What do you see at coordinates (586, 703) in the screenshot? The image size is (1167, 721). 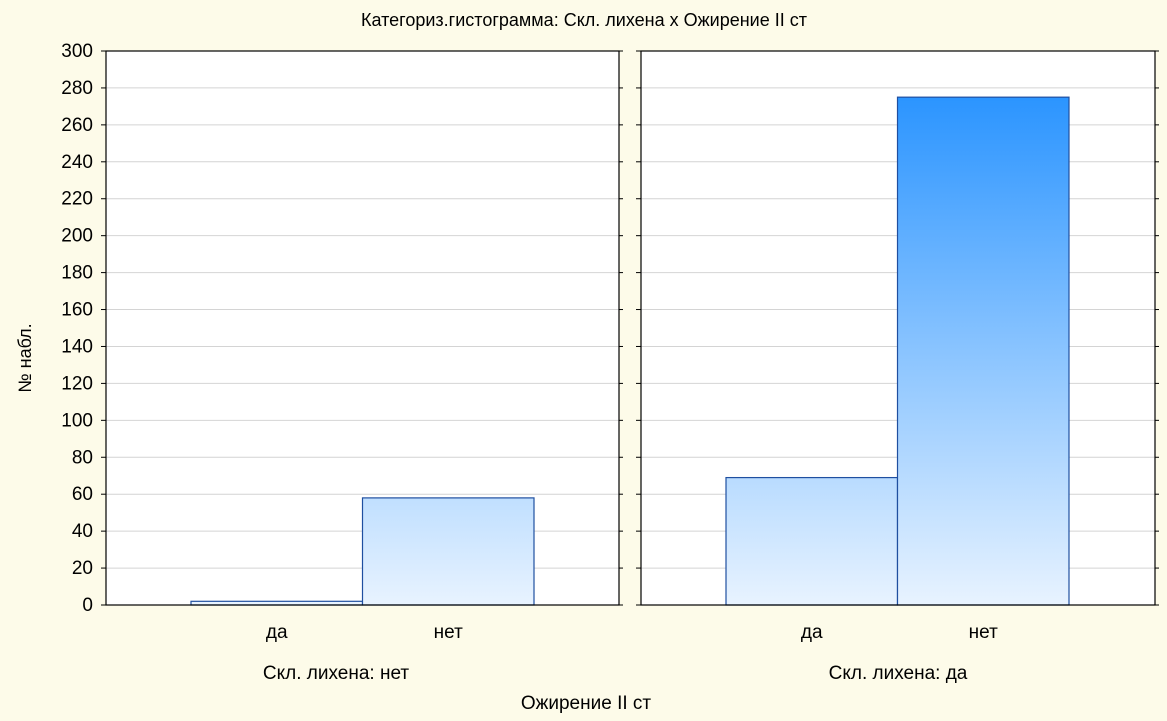 I see `x-axis-label: Ожирение II ст` at bounding box center [586, 703].